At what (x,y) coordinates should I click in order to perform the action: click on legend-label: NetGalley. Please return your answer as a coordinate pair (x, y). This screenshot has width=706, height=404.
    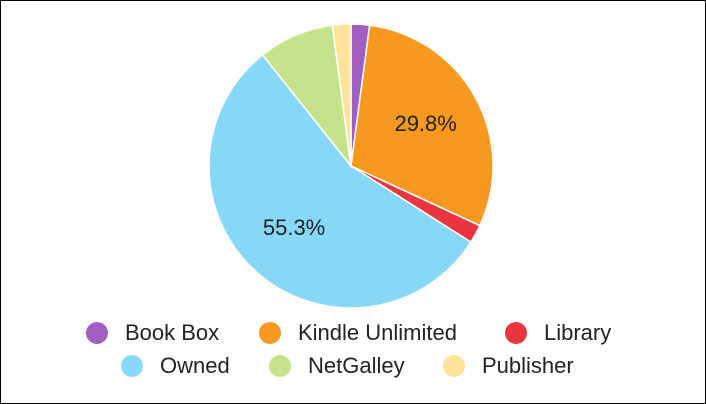
    Looking at the image, I should click on (356, 365).